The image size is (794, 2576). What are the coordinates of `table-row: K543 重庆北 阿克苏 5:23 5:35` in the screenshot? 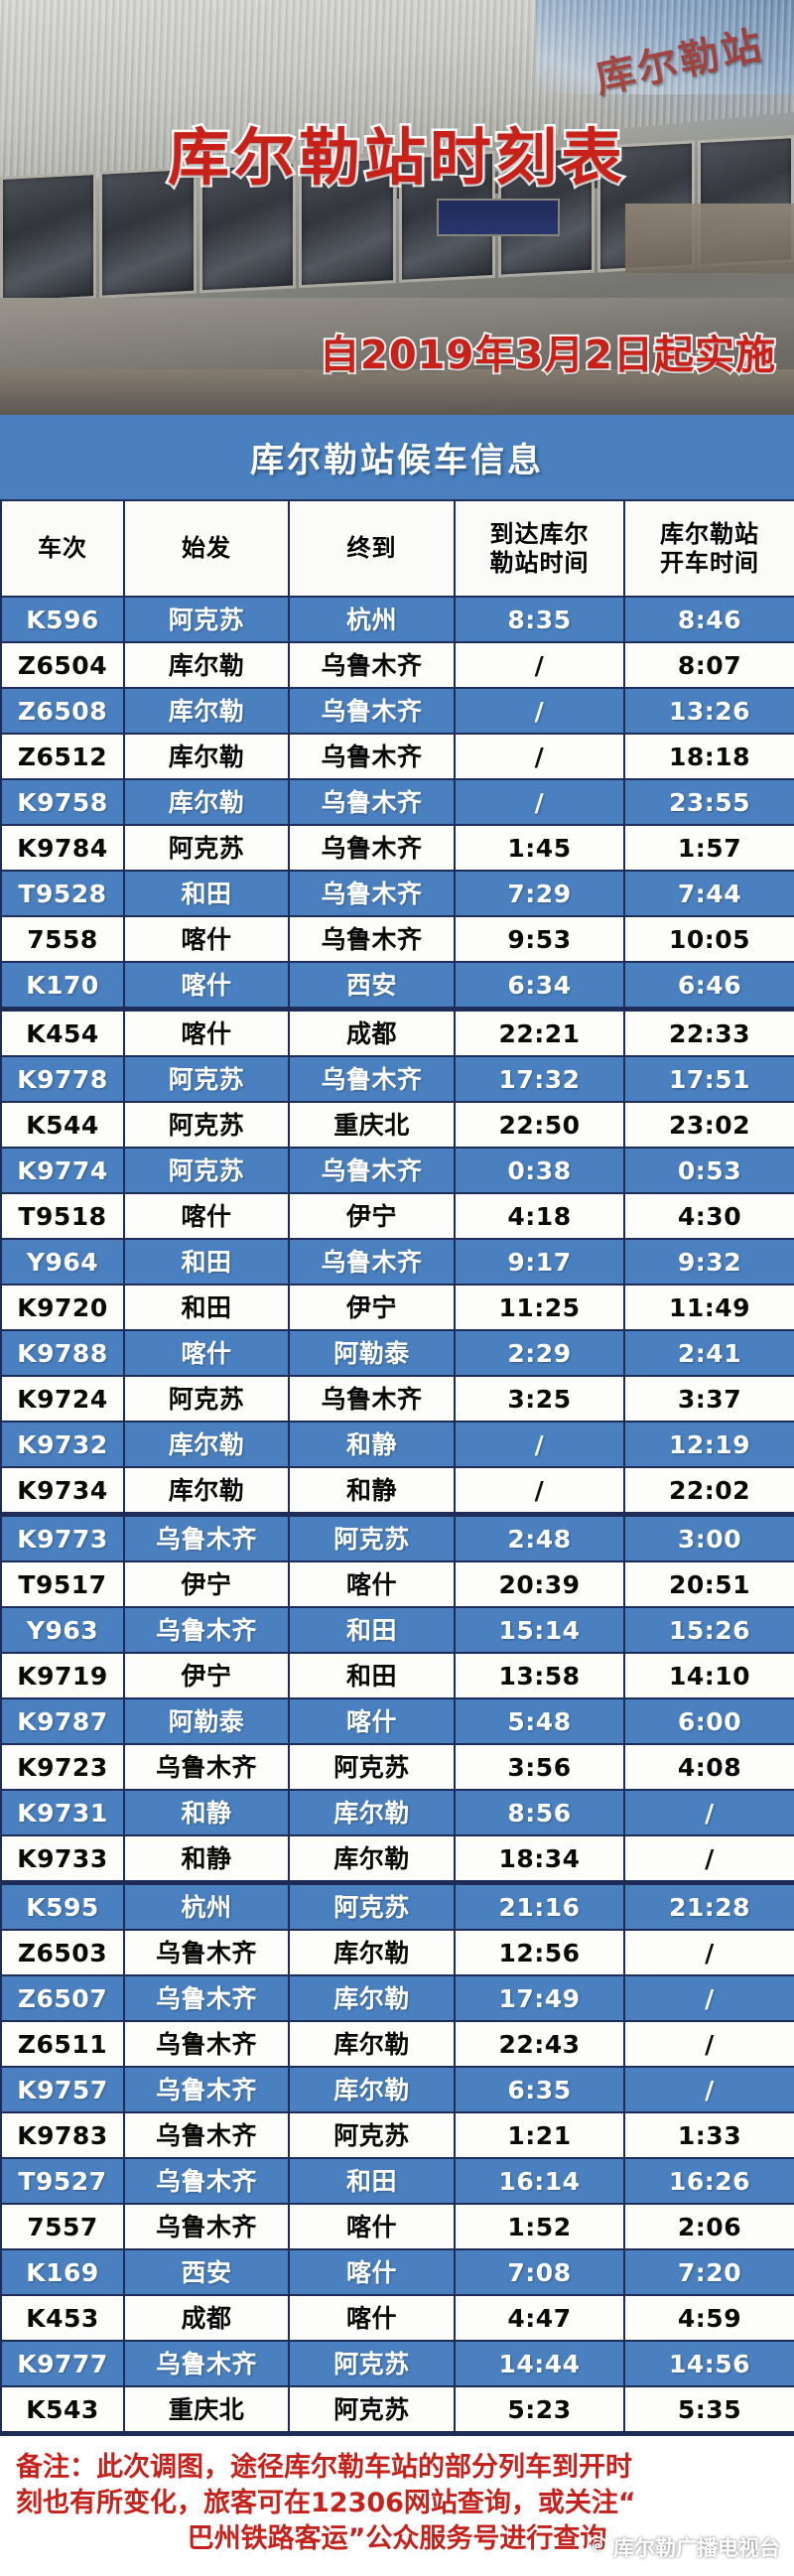 It's located at (397, 2410).